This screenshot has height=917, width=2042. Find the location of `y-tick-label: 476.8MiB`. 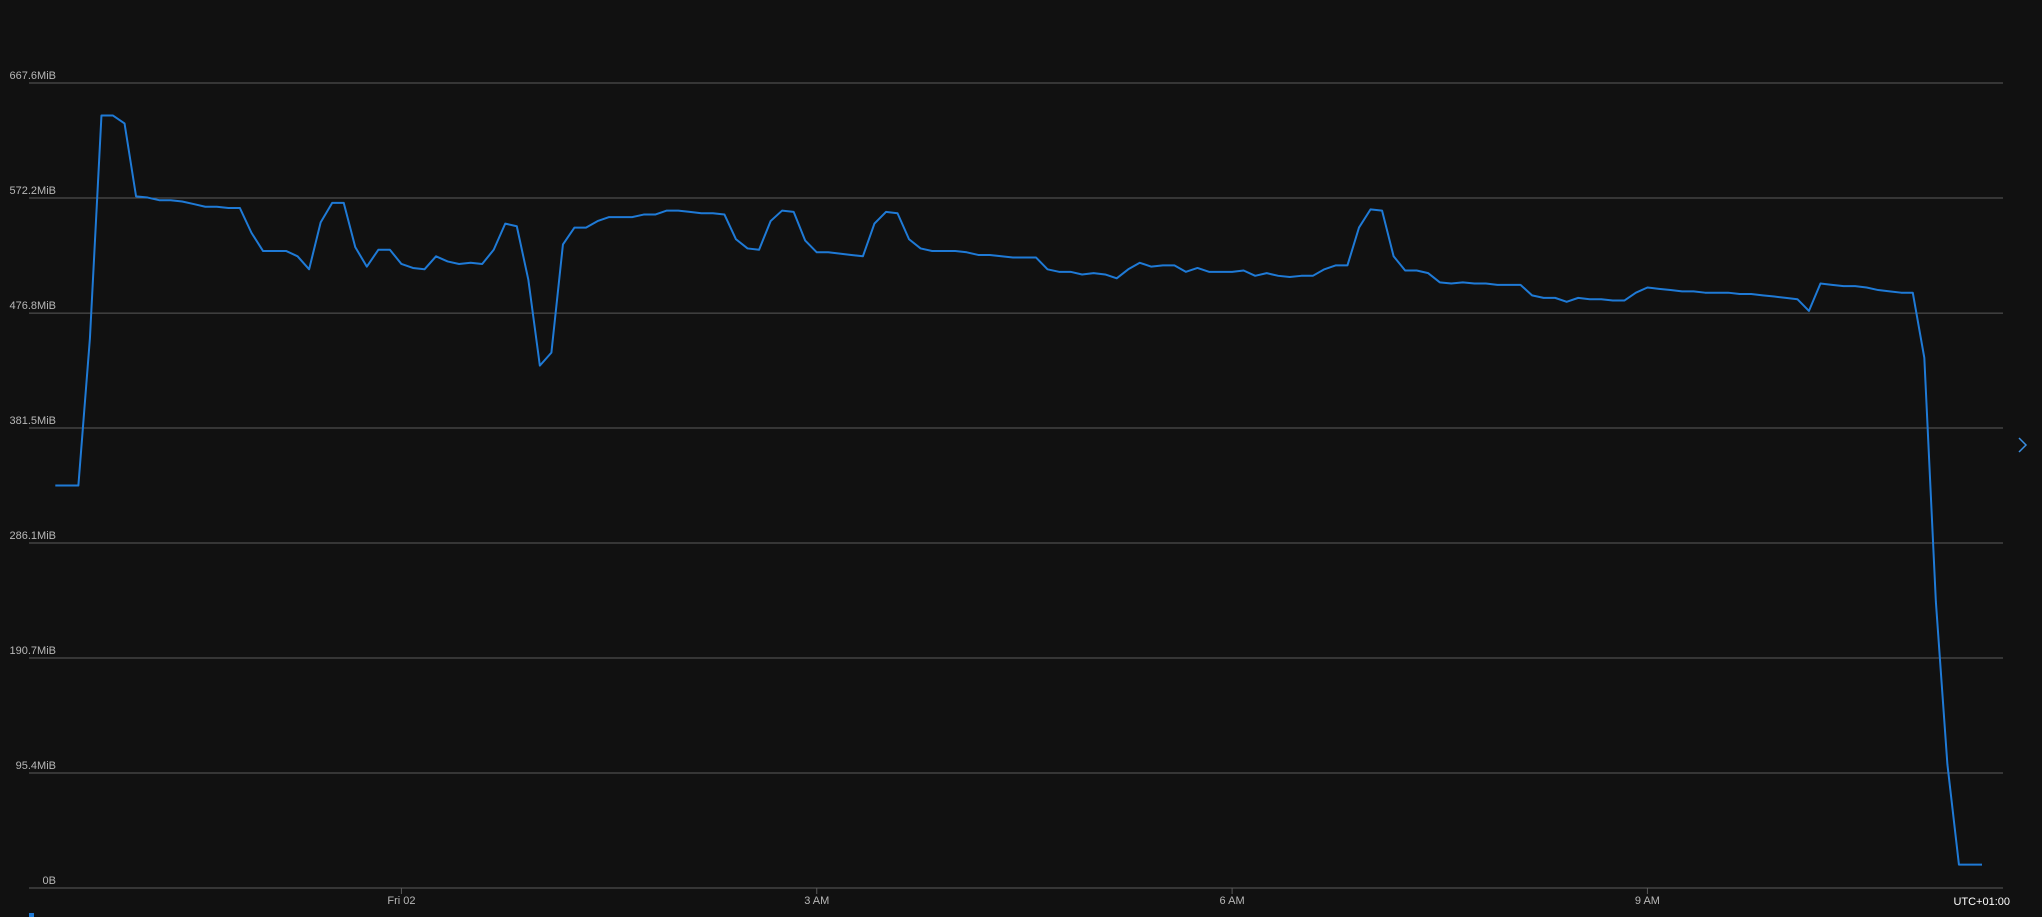

y-tick-label: 476.8MiB is located at coordinates (33, 306).